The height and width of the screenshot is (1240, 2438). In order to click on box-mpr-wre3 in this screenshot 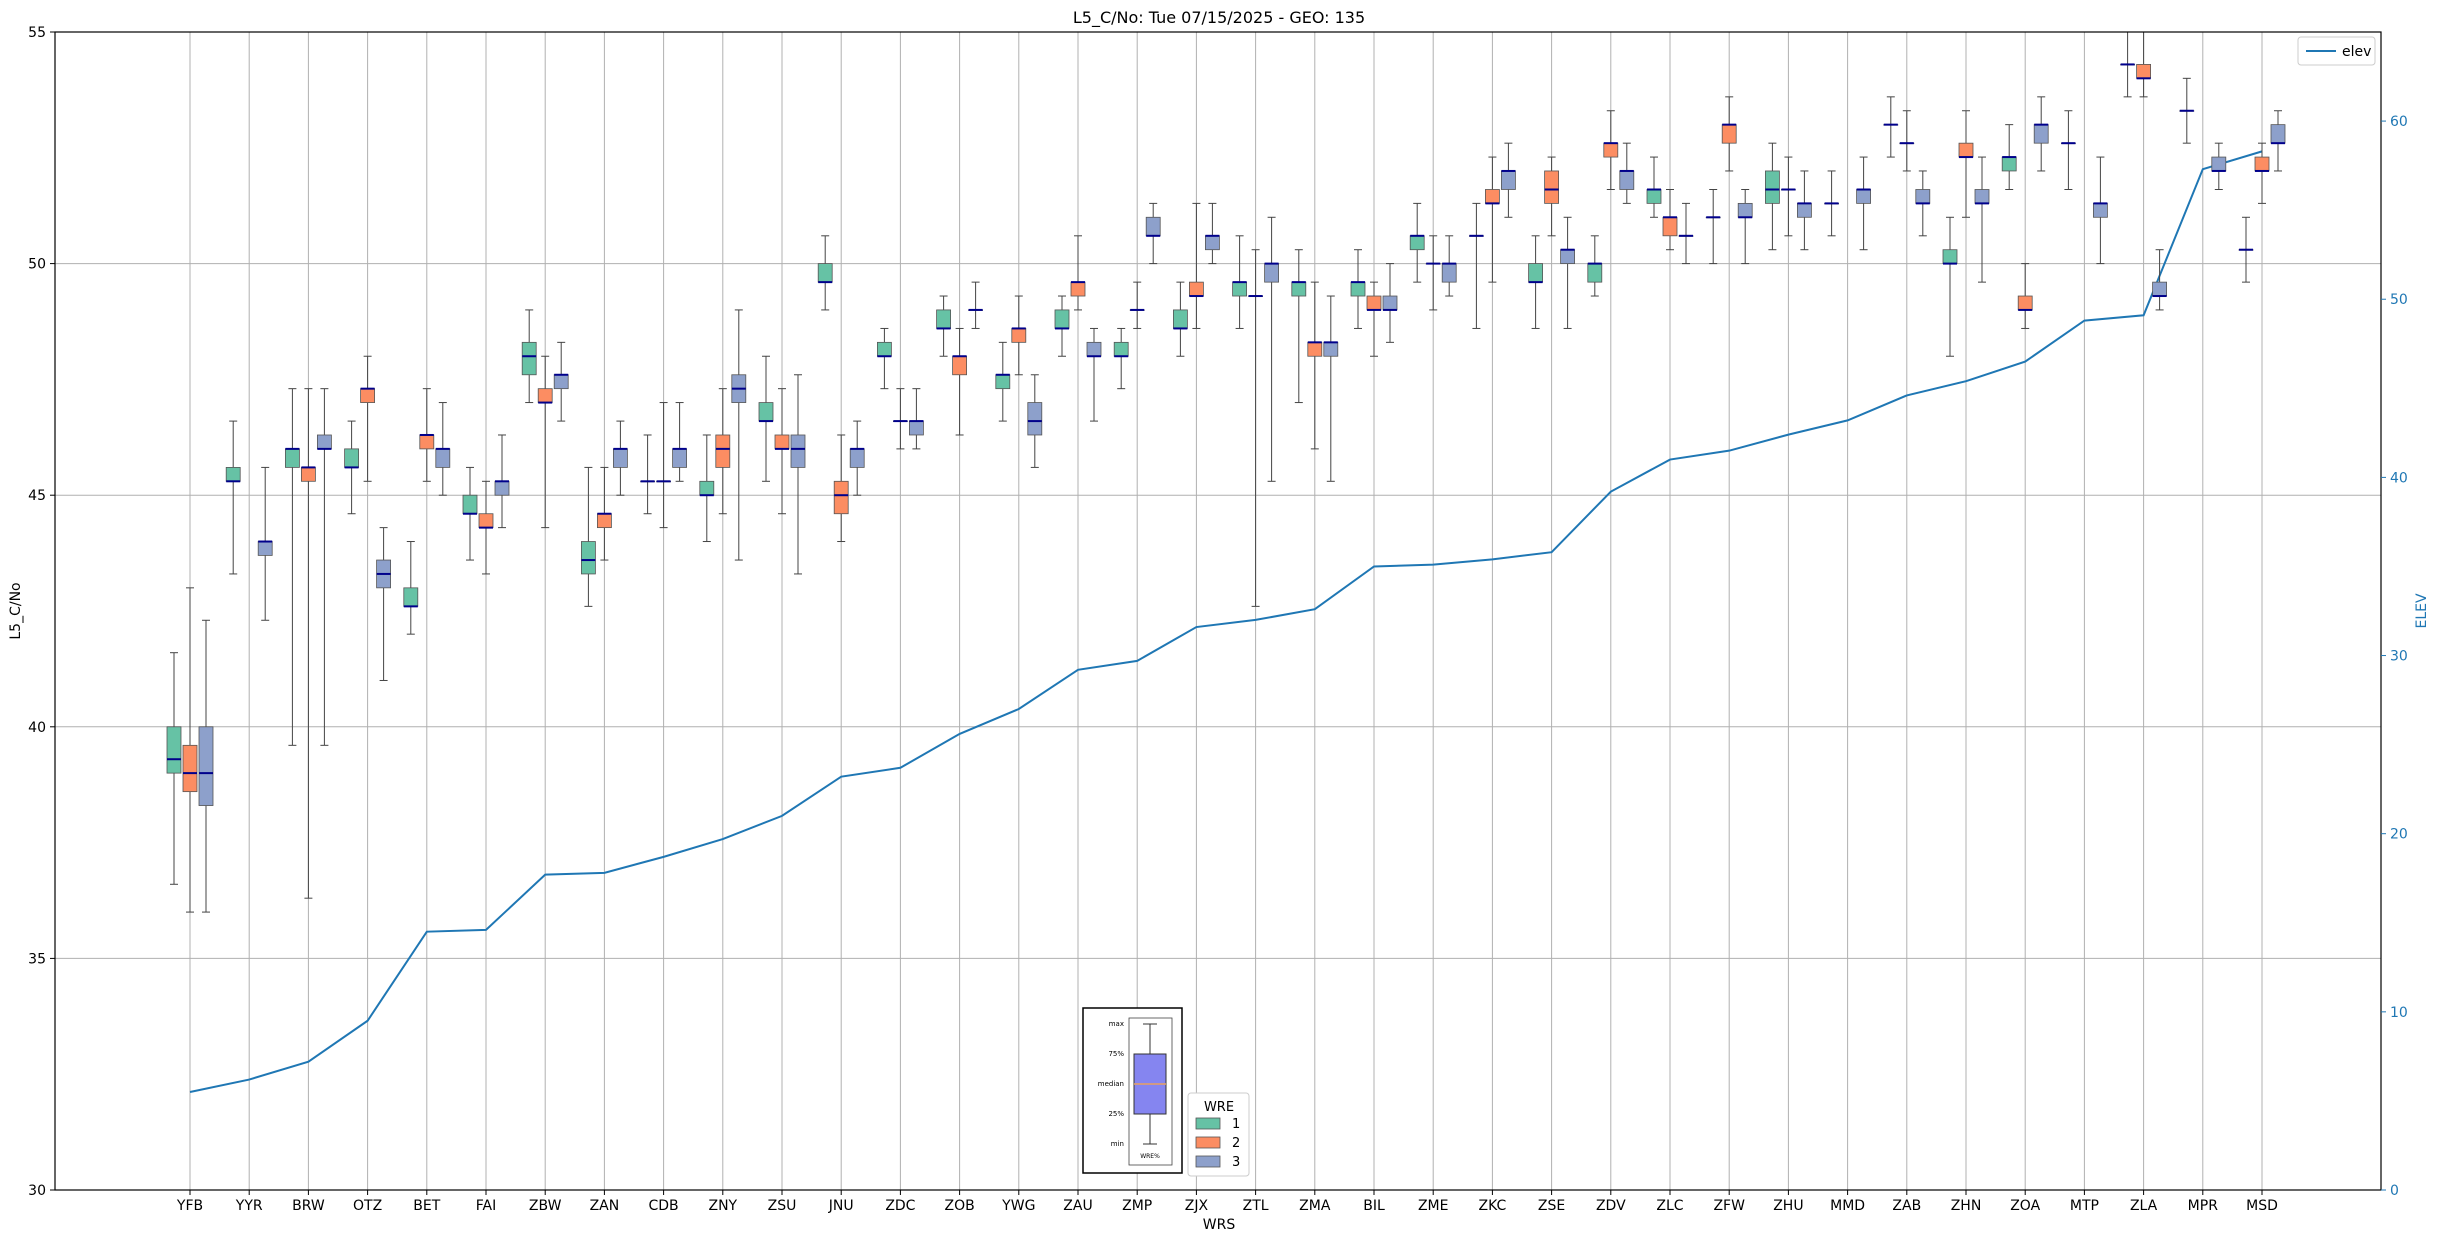, I will do `click(2219, 166)`.